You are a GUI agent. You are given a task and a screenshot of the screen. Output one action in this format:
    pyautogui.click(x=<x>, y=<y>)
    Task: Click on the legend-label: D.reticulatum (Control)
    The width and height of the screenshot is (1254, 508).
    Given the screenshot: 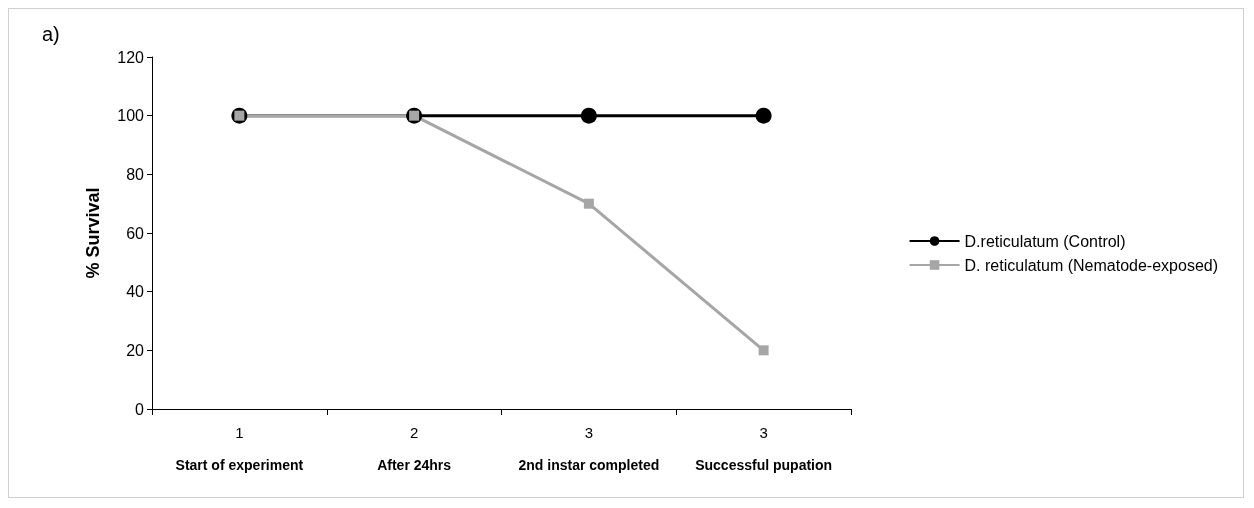 What is the action you would take?
    pyautogui.click(x=1045, y=241)
    